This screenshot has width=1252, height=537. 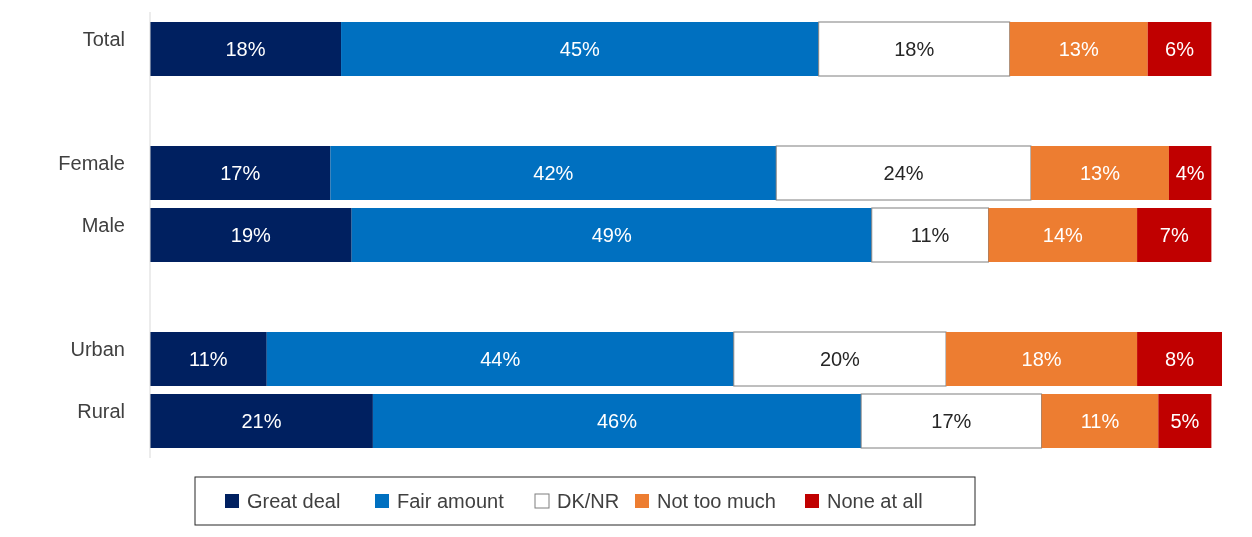 I want to click on data-label: 21%, so click(x=261, y=421).